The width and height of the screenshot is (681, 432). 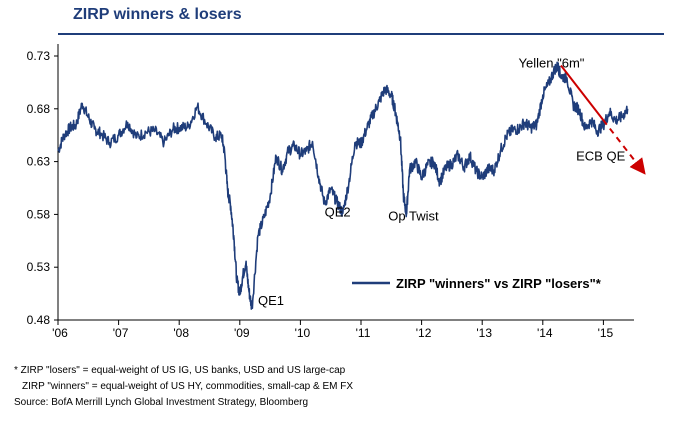 I want to click on title-divider, so click(x=361, y=34).